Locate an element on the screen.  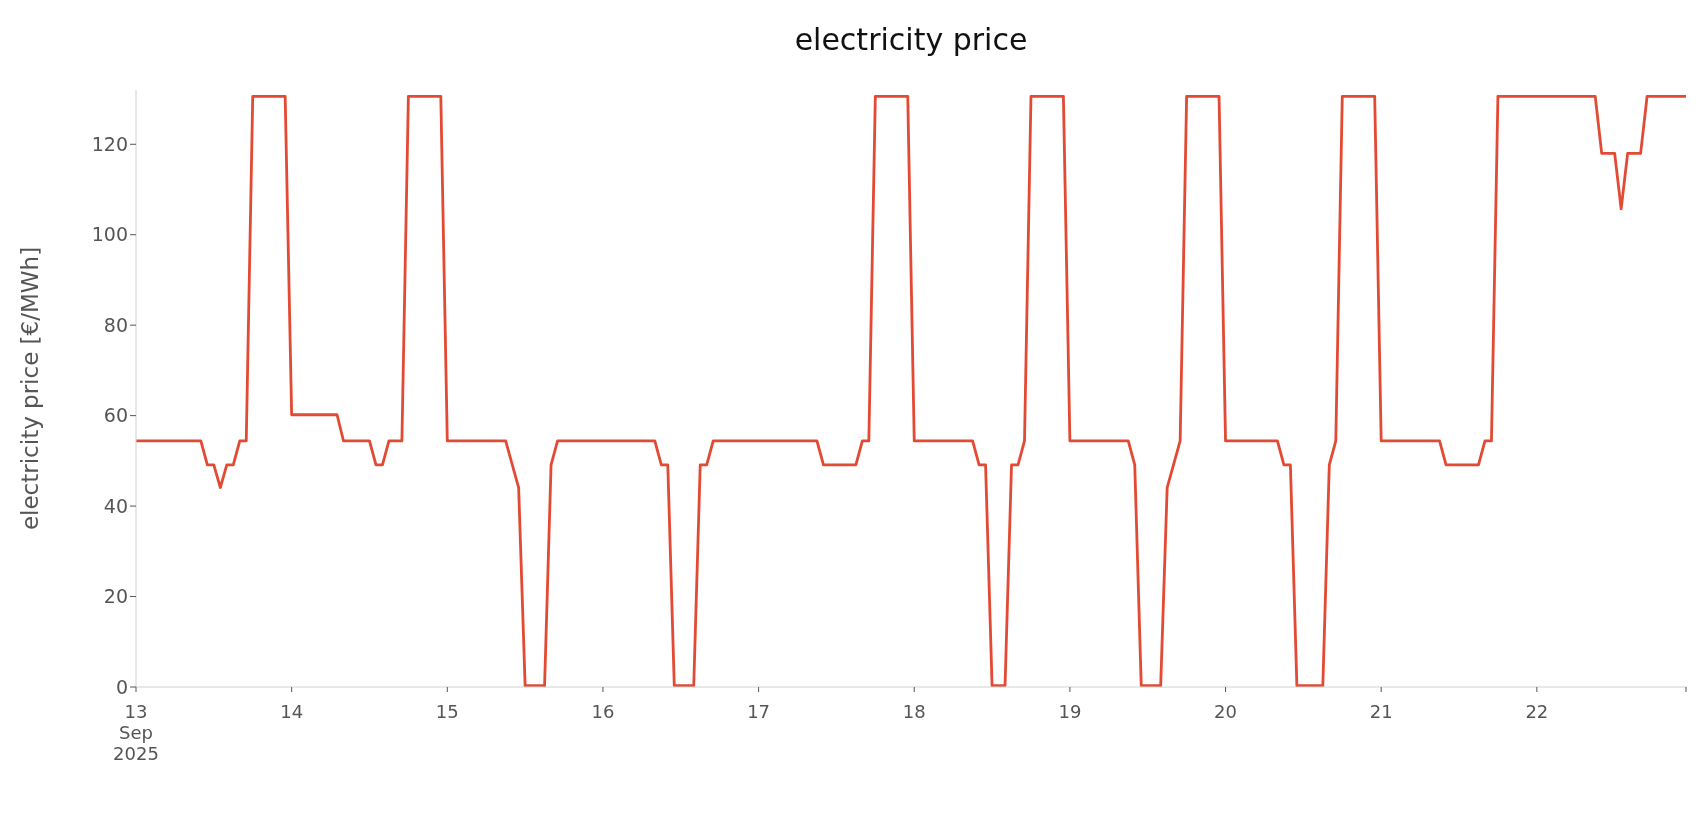
x-tick-label: 14 is located at coordinates (292, 712).